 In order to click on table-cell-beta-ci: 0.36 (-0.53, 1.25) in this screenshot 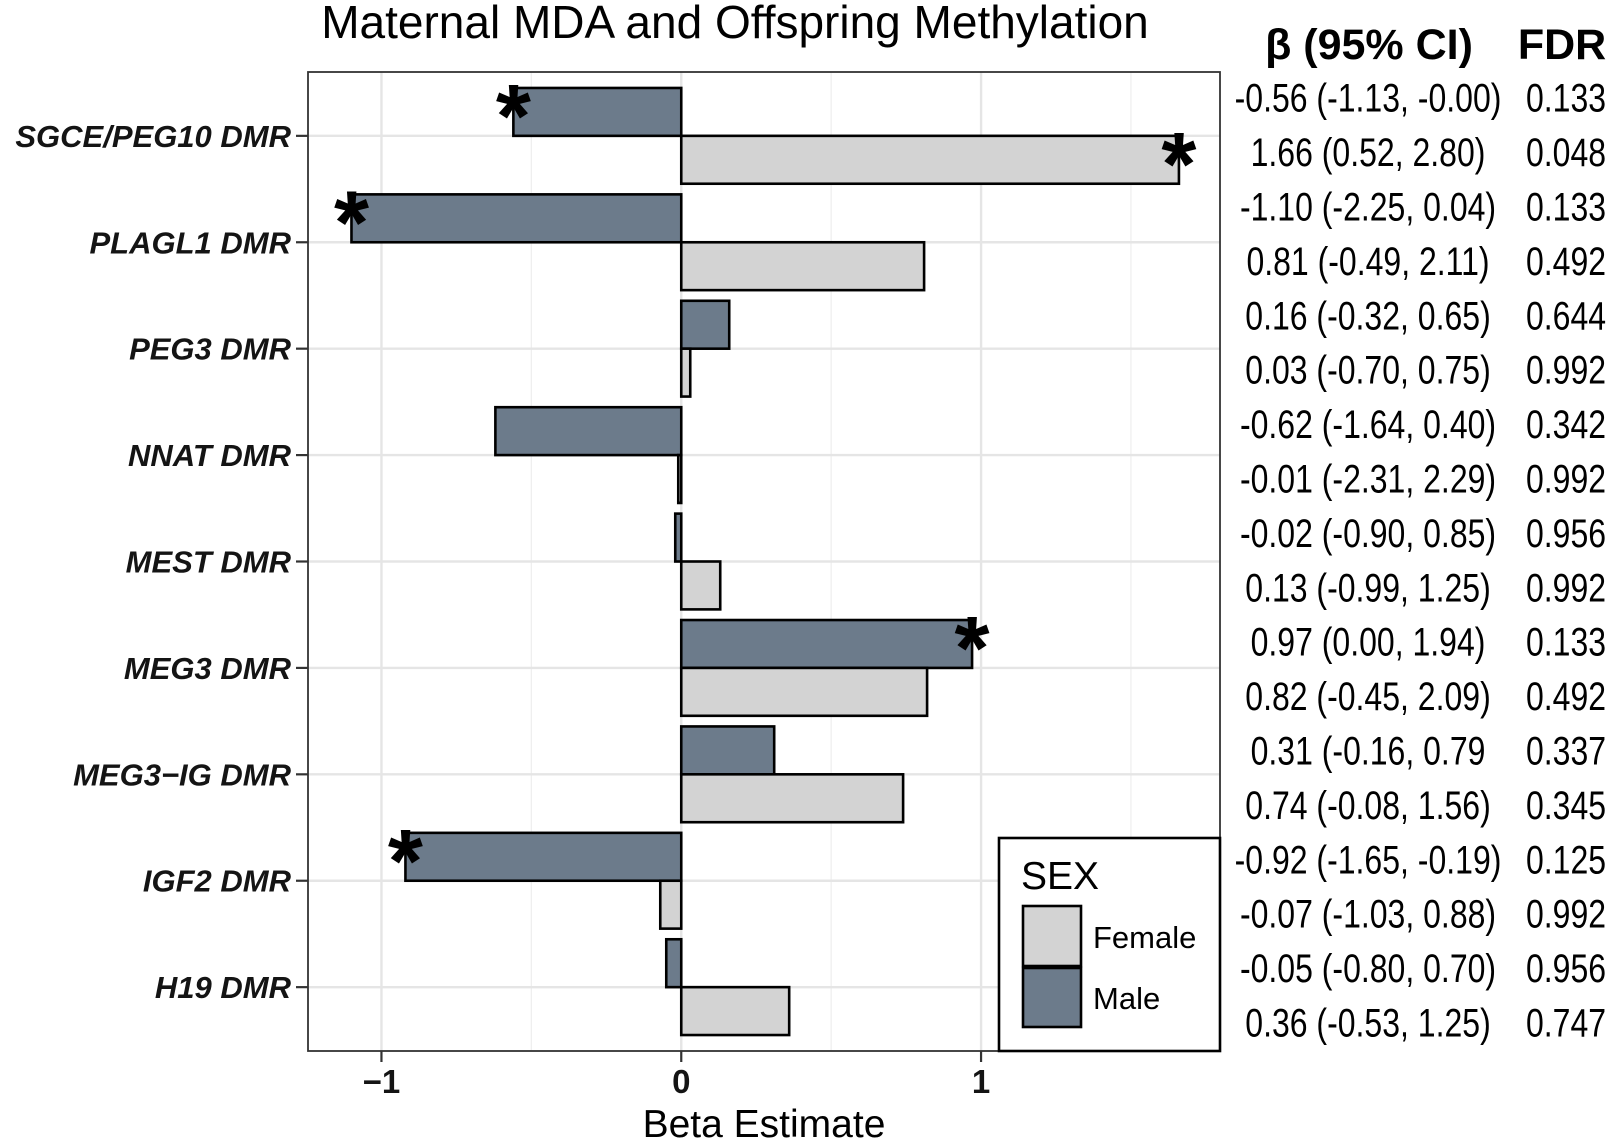, I will do `click(1367, 1022)`.